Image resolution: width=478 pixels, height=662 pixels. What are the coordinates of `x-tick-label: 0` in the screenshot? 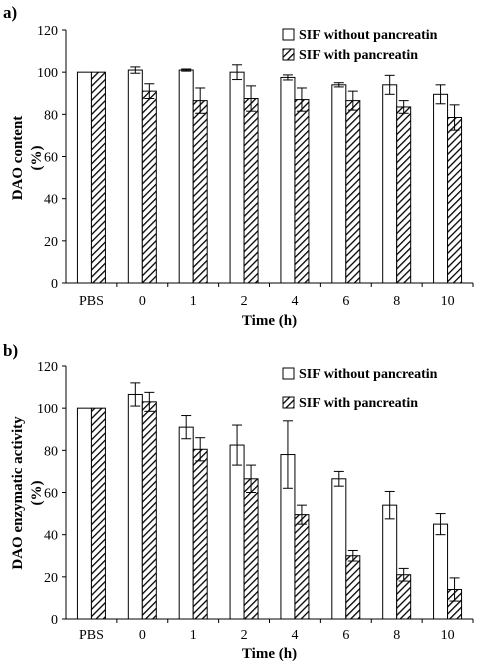 It's located at (142, 301).